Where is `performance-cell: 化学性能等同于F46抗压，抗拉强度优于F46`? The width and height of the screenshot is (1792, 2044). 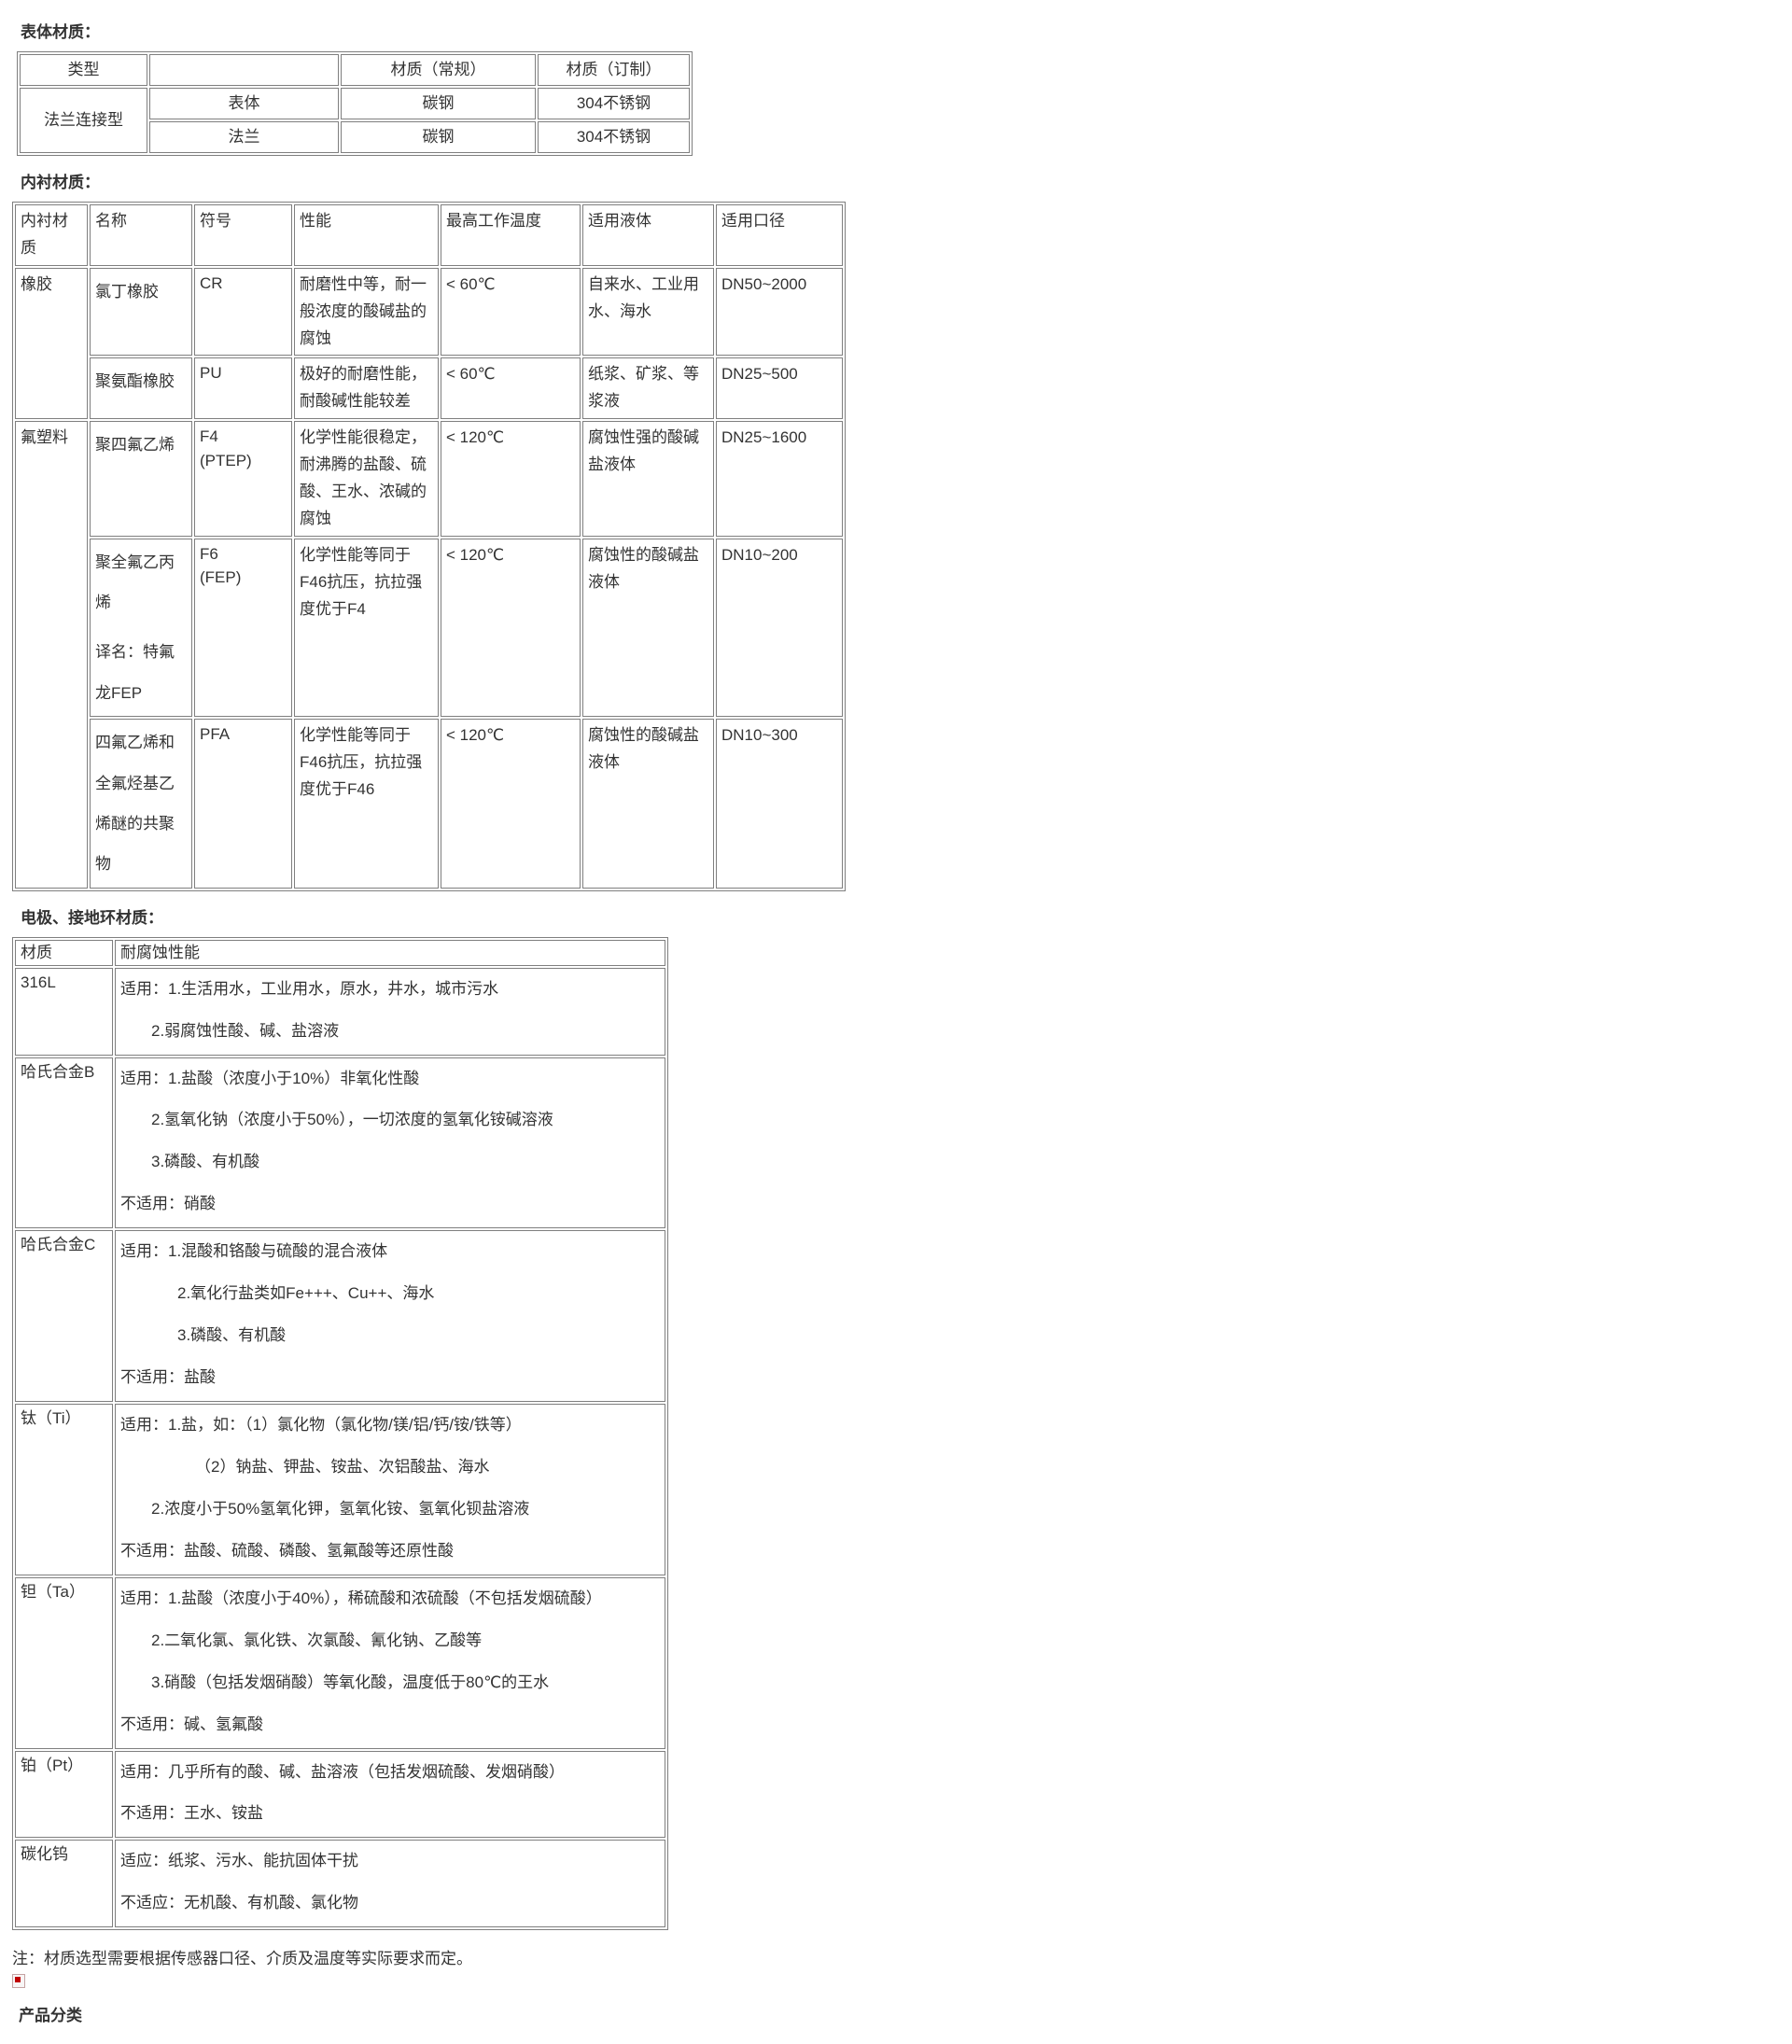
performance-cell: 化学性能等同于F46抗压，抗拉强度优于F46 is located at coordinates (366, 804).